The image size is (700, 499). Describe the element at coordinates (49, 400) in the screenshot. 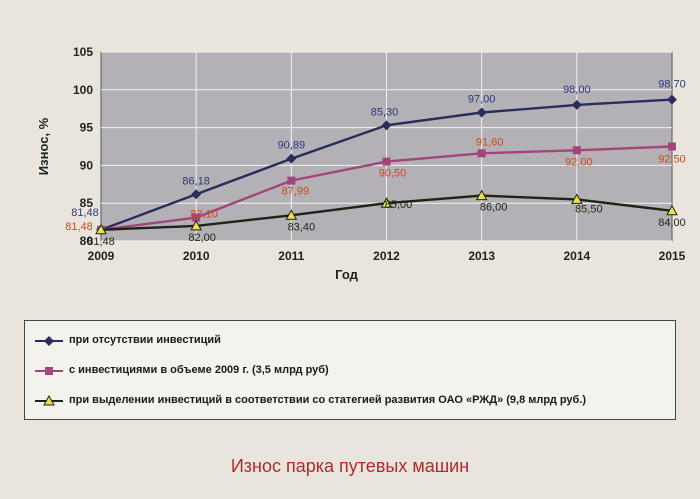

I see `legend-marker-triangle` at that location.